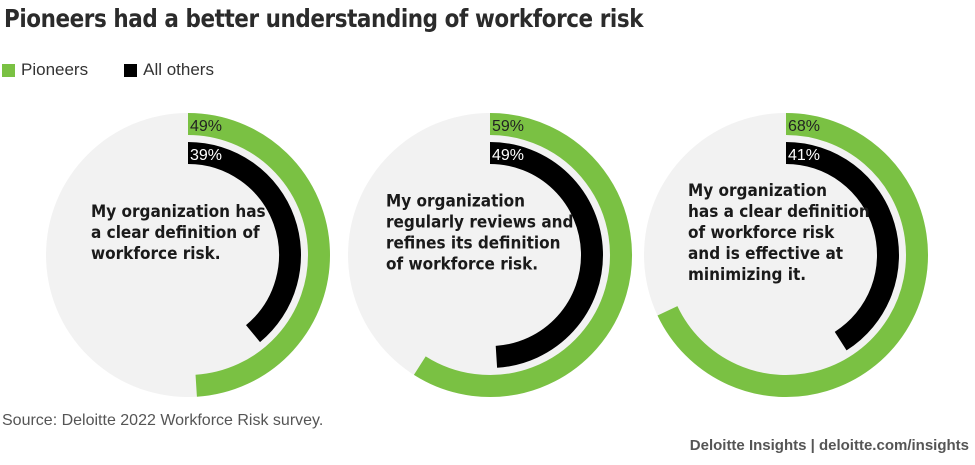 The width and height of the screenshot is (975, 465). Describe the element at coordinates (206, 126) in the screenshot. I see `pioneers-value-label: 49%` at that location.